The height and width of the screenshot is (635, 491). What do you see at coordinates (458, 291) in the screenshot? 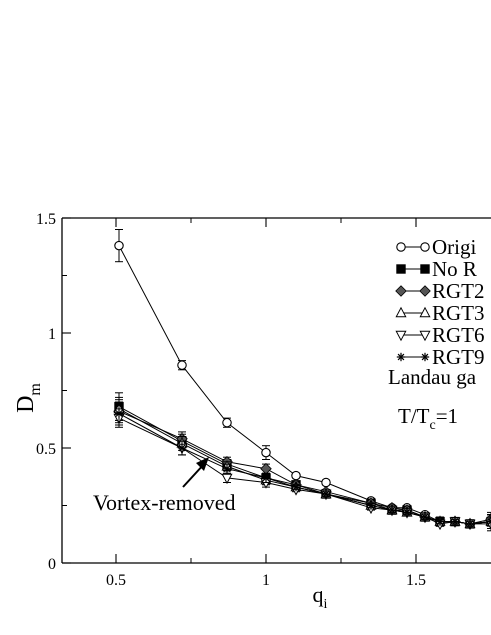
I see `legend-label: RGT2` at bounding box center [458, 291].